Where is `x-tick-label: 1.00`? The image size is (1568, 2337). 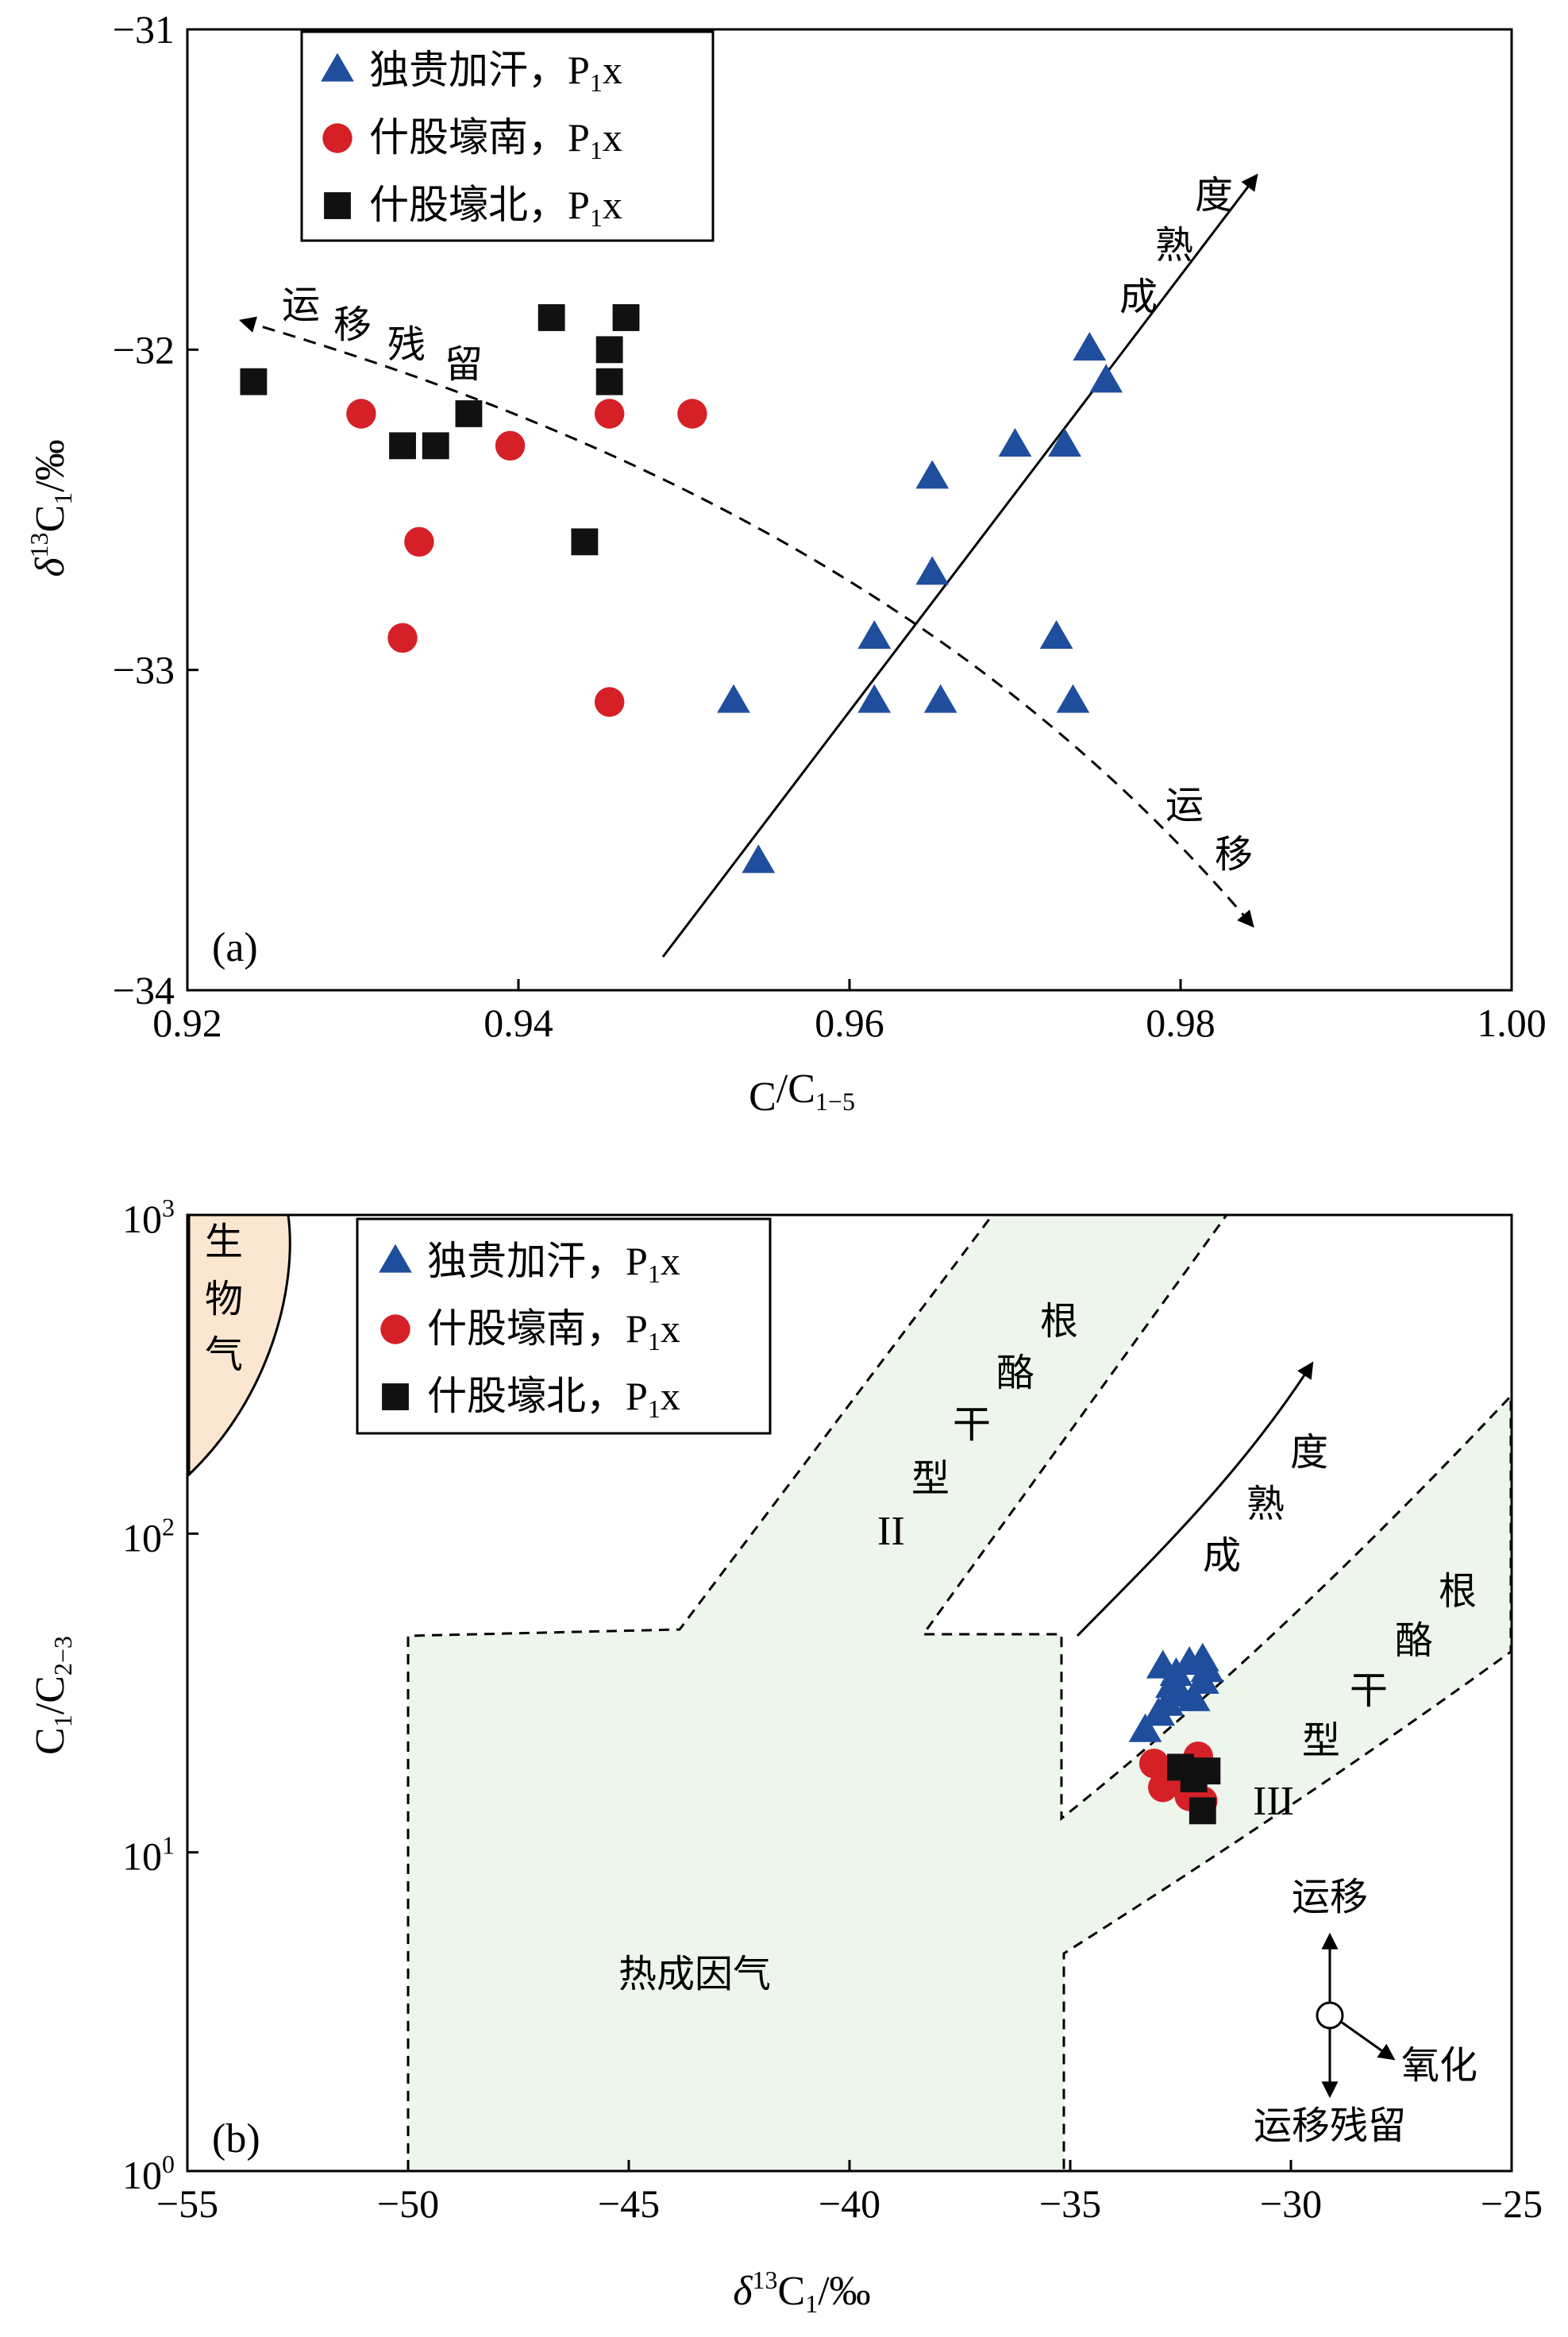
x-tick-label: 1.00 is located at coordinates (1512, 1023).